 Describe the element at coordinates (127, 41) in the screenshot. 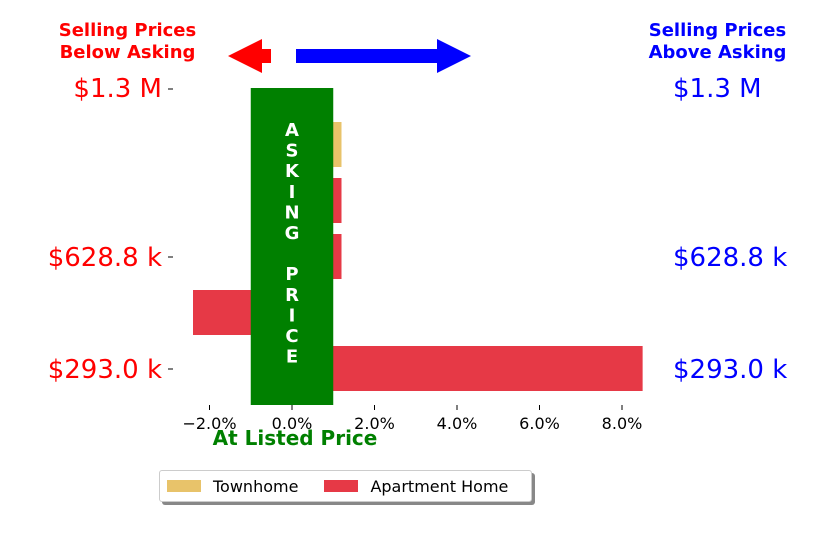

I see `header-below-asking: Selling Prices Below Asking` at that location.